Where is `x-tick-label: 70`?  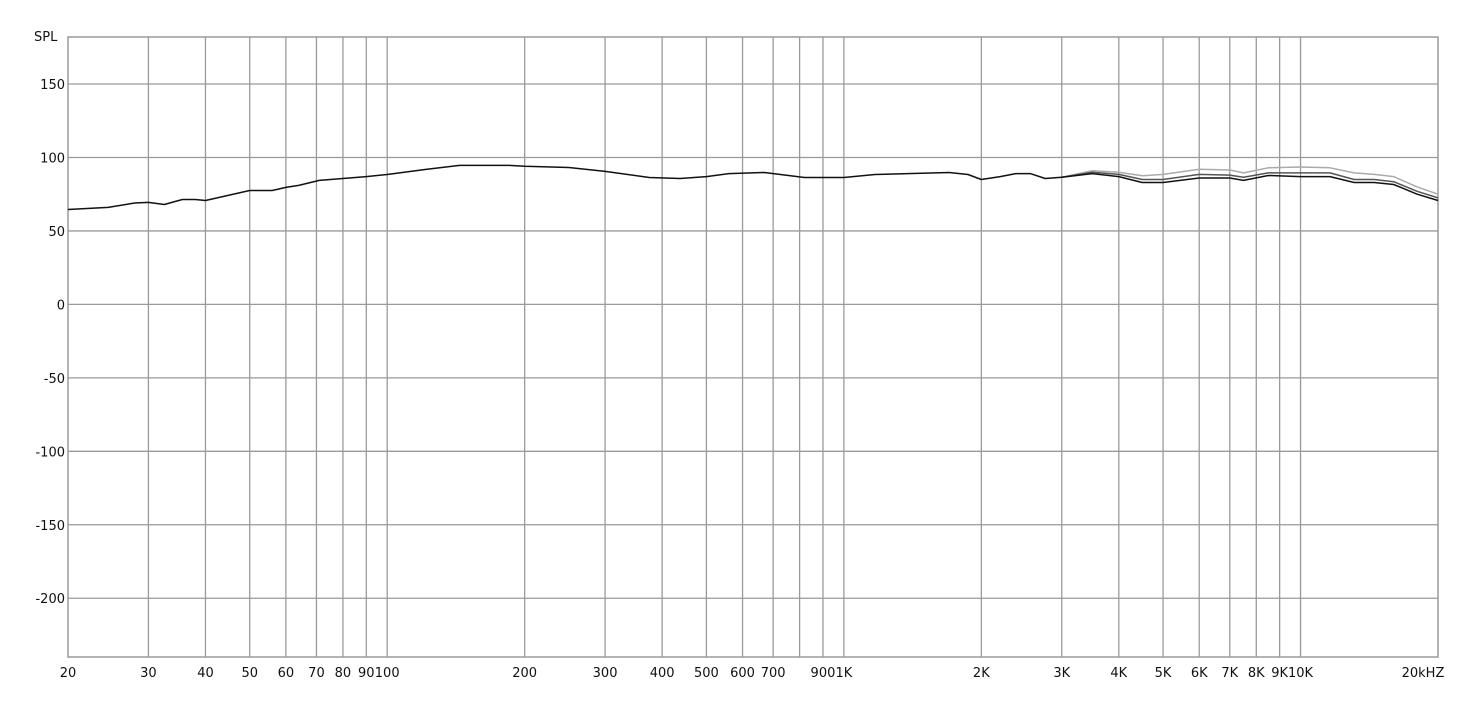
x-tick-label: 70 is located at coordinates (316, 673).